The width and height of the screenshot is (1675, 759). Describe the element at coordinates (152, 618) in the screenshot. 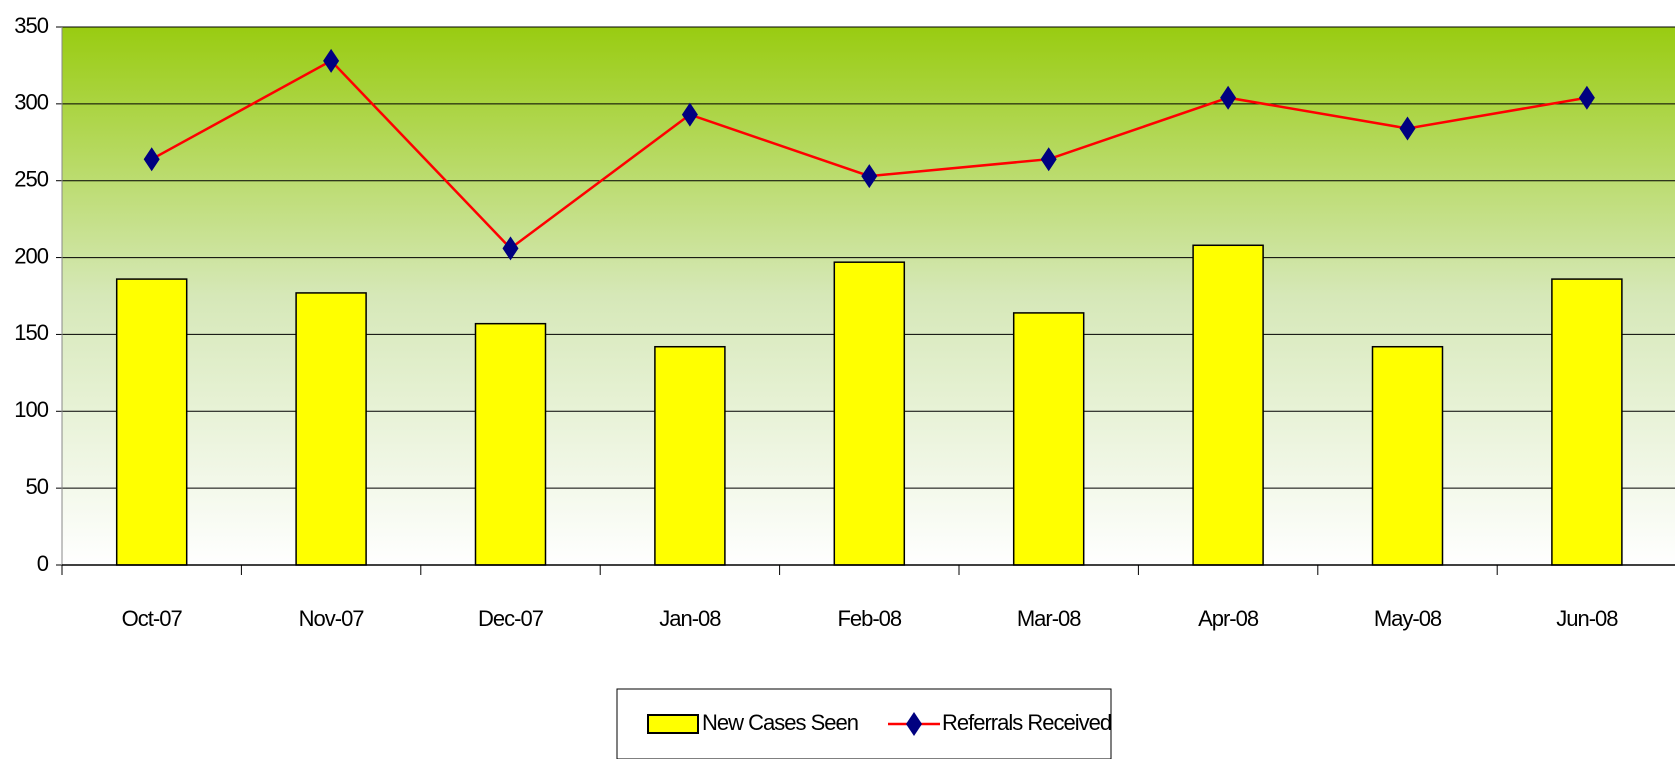

I see `x-tick-label: Oct-07` at that location.